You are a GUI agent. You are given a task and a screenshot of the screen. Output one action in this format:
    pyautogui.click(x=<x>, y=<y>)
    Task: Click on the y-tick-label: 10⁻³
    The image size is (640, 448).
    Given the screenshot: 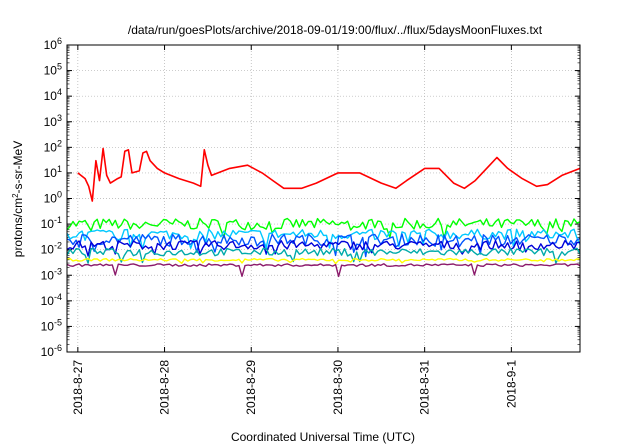 What is the action you would take?
    pyautogui.click(x=51, y=274)
    